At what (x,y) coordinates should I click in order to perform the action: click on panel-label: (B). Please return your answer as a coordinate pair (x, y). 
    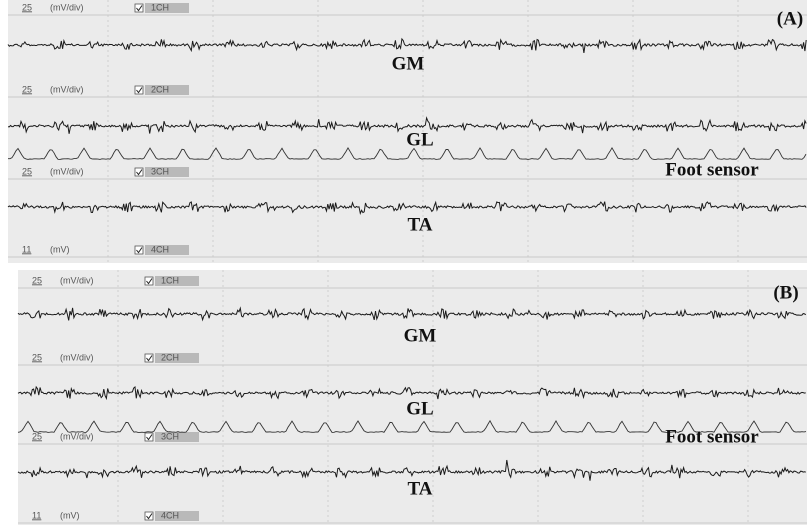
    Looking at the image, I should click on (785, 292).